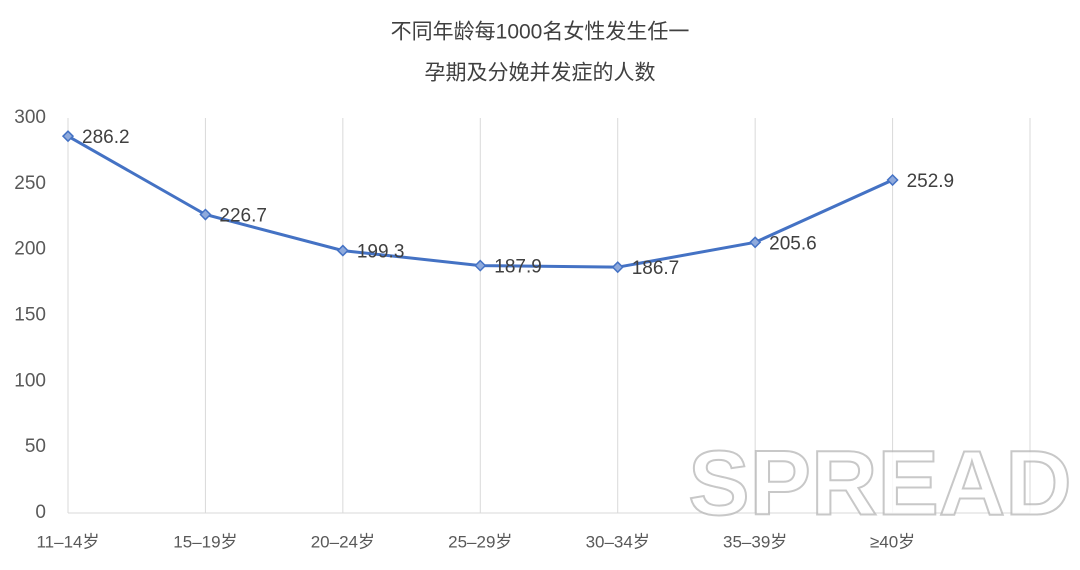  I want to click on y-tick-label: 250, so click(30, 183).